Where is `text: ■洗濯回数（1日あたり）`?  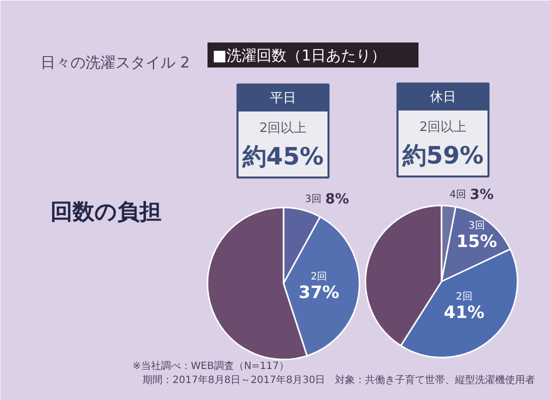
text: ■洗濯回数（1日あたり） is located at coordinates (299, 55).